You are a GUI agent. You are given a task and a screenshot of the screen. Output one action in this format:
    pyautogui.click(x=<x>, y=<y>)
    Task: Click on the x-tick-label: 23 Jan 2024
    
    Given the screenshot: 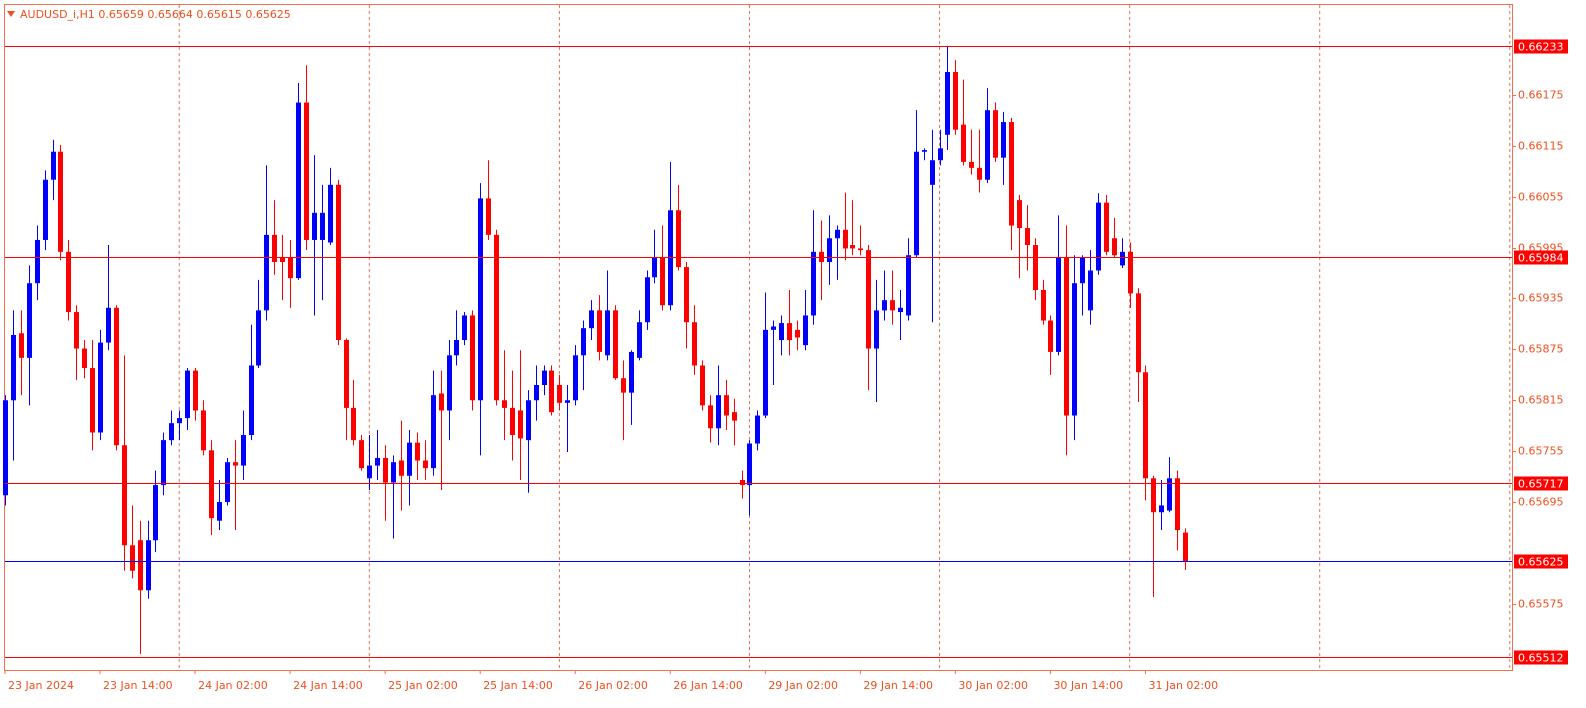 What is the action you would take?
    pyautogui.click(x=41, y=685)
    